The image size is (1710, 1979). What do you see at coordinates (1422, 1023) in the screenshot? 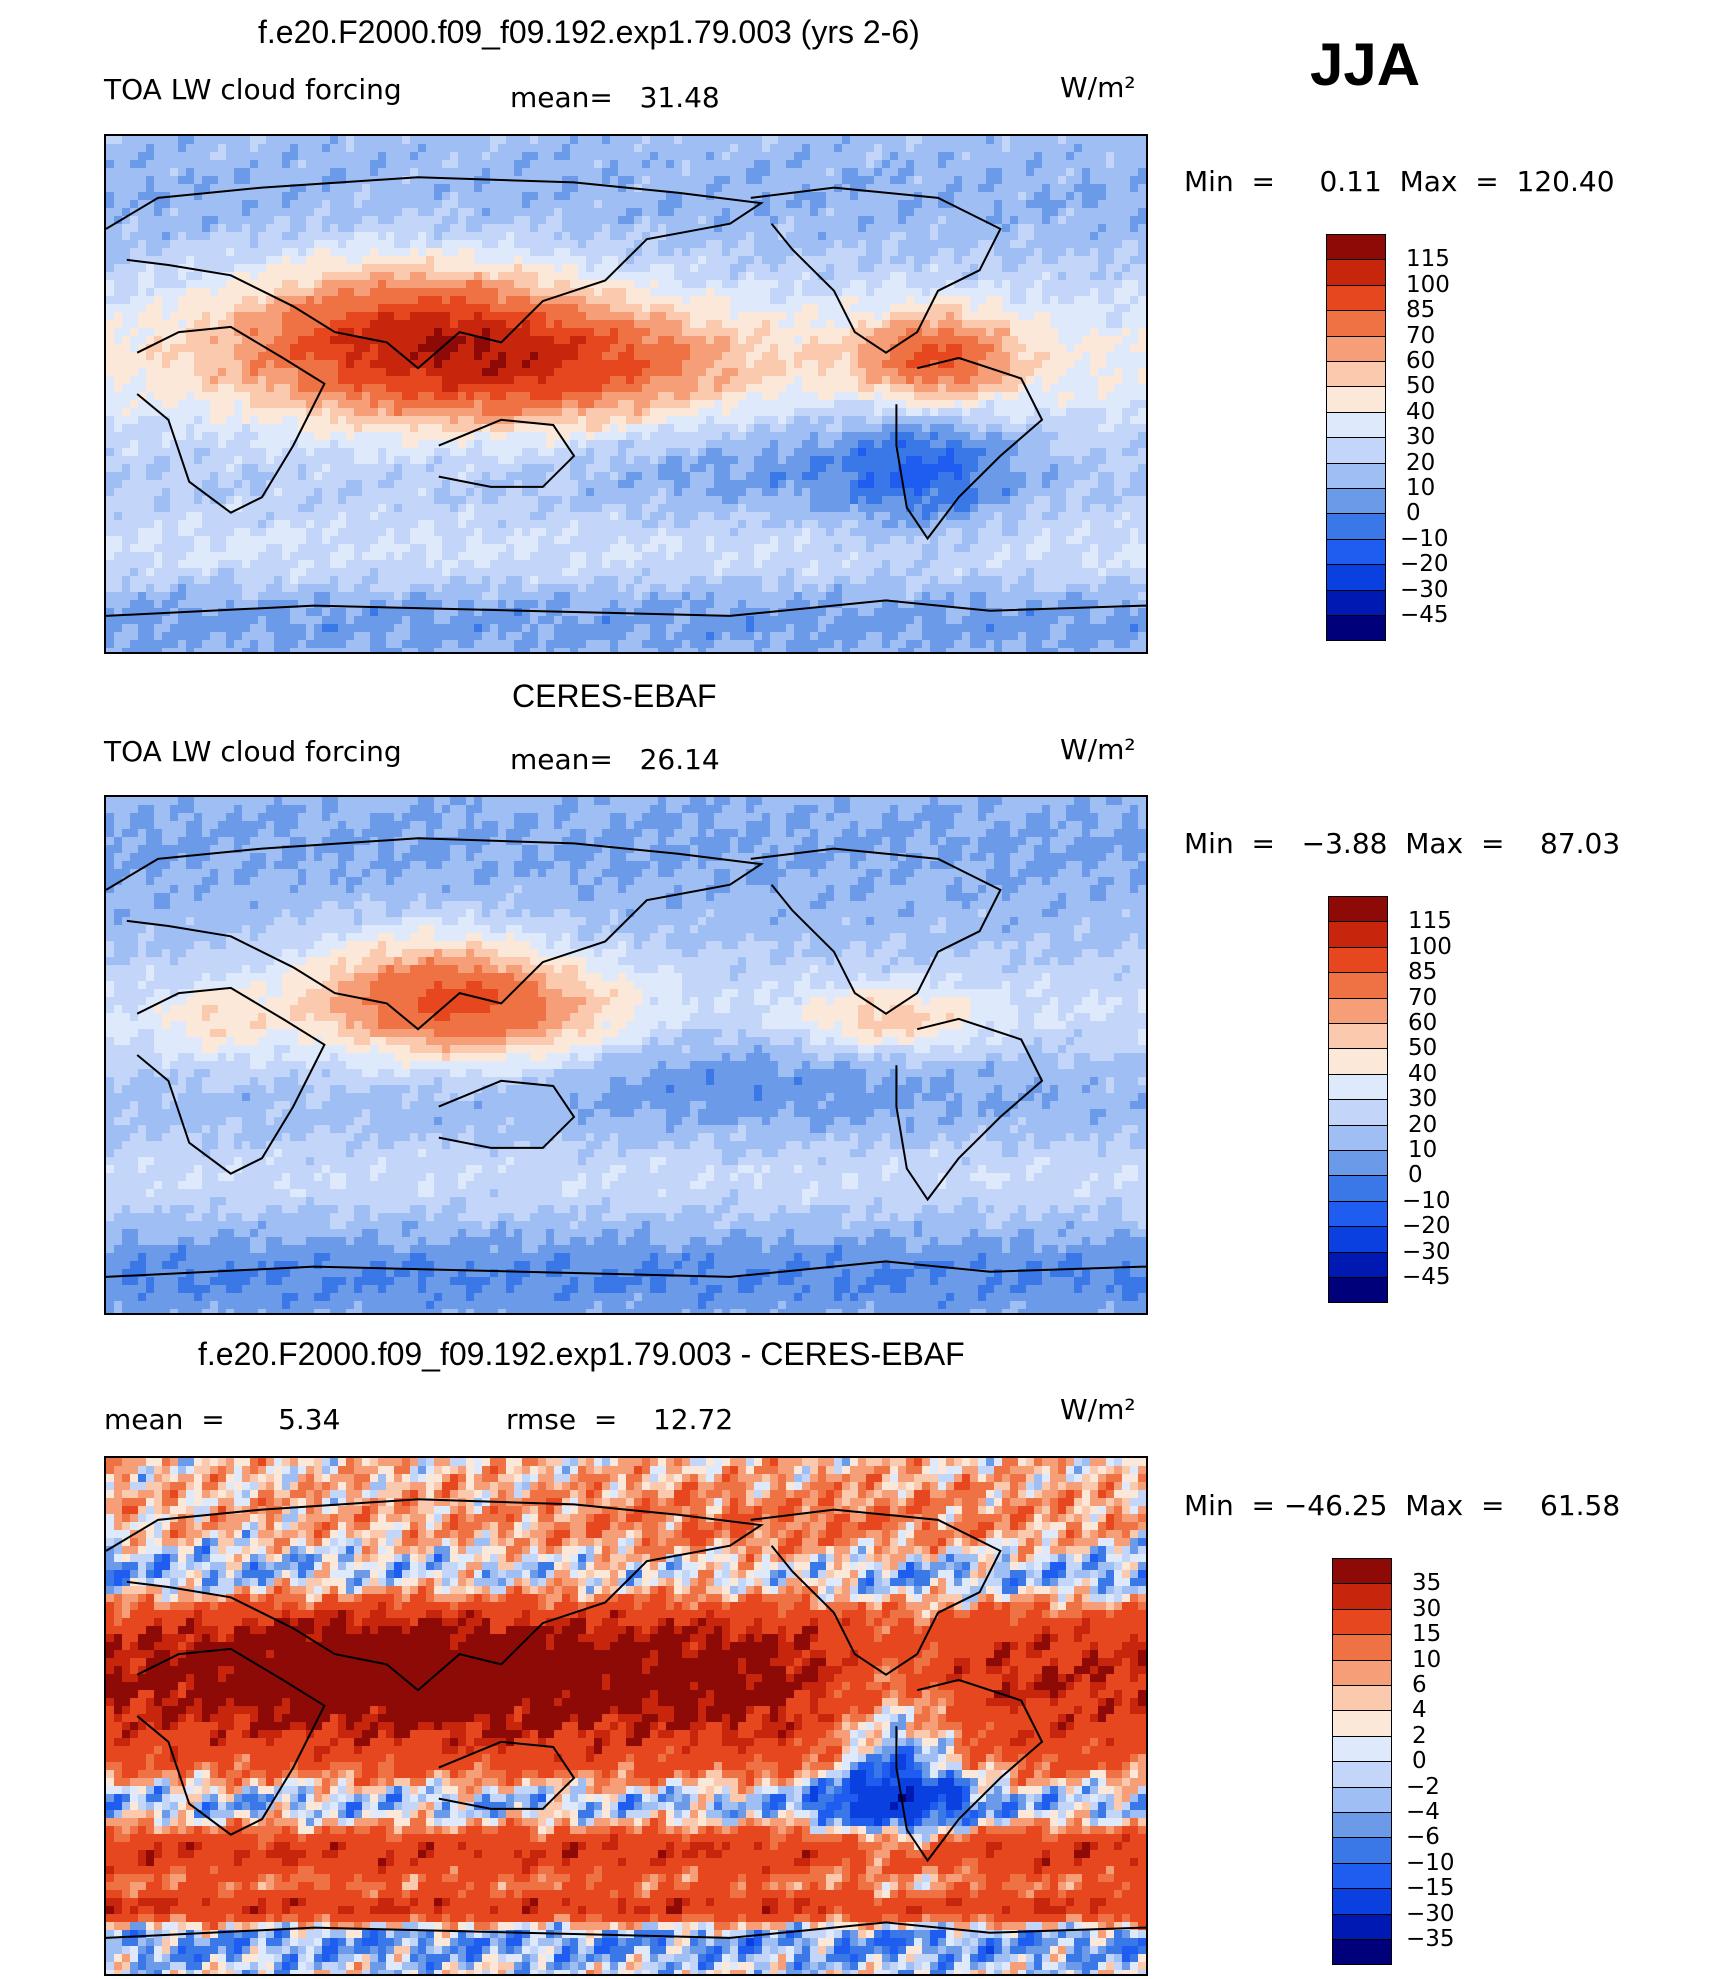
I see `colorbar-tick-label: 60` at bounding box center [1422, 1023].